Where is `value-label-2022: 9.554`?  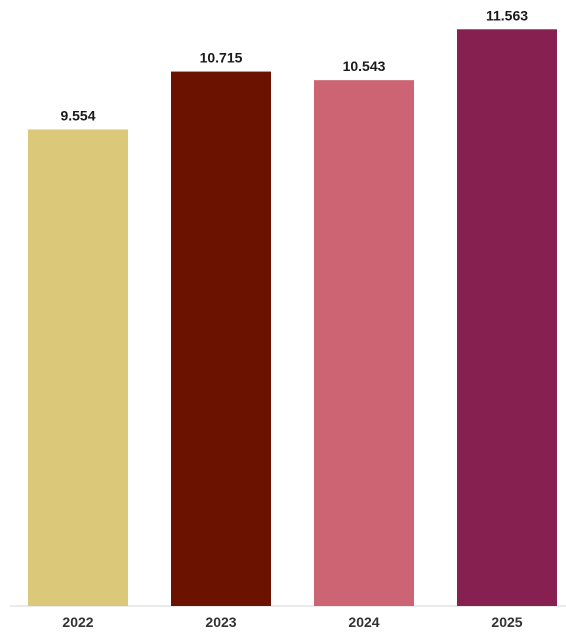 value-label-2022: 9.554 is located at coordinates (77, 115).